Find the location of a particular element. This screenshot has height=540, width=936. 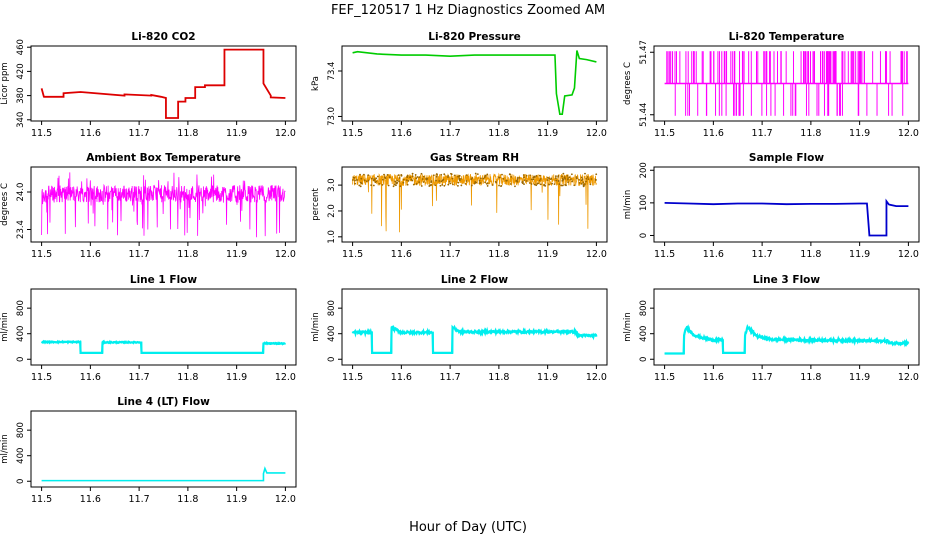

y-tick-label: 420 is located at coordinates (21, 71).